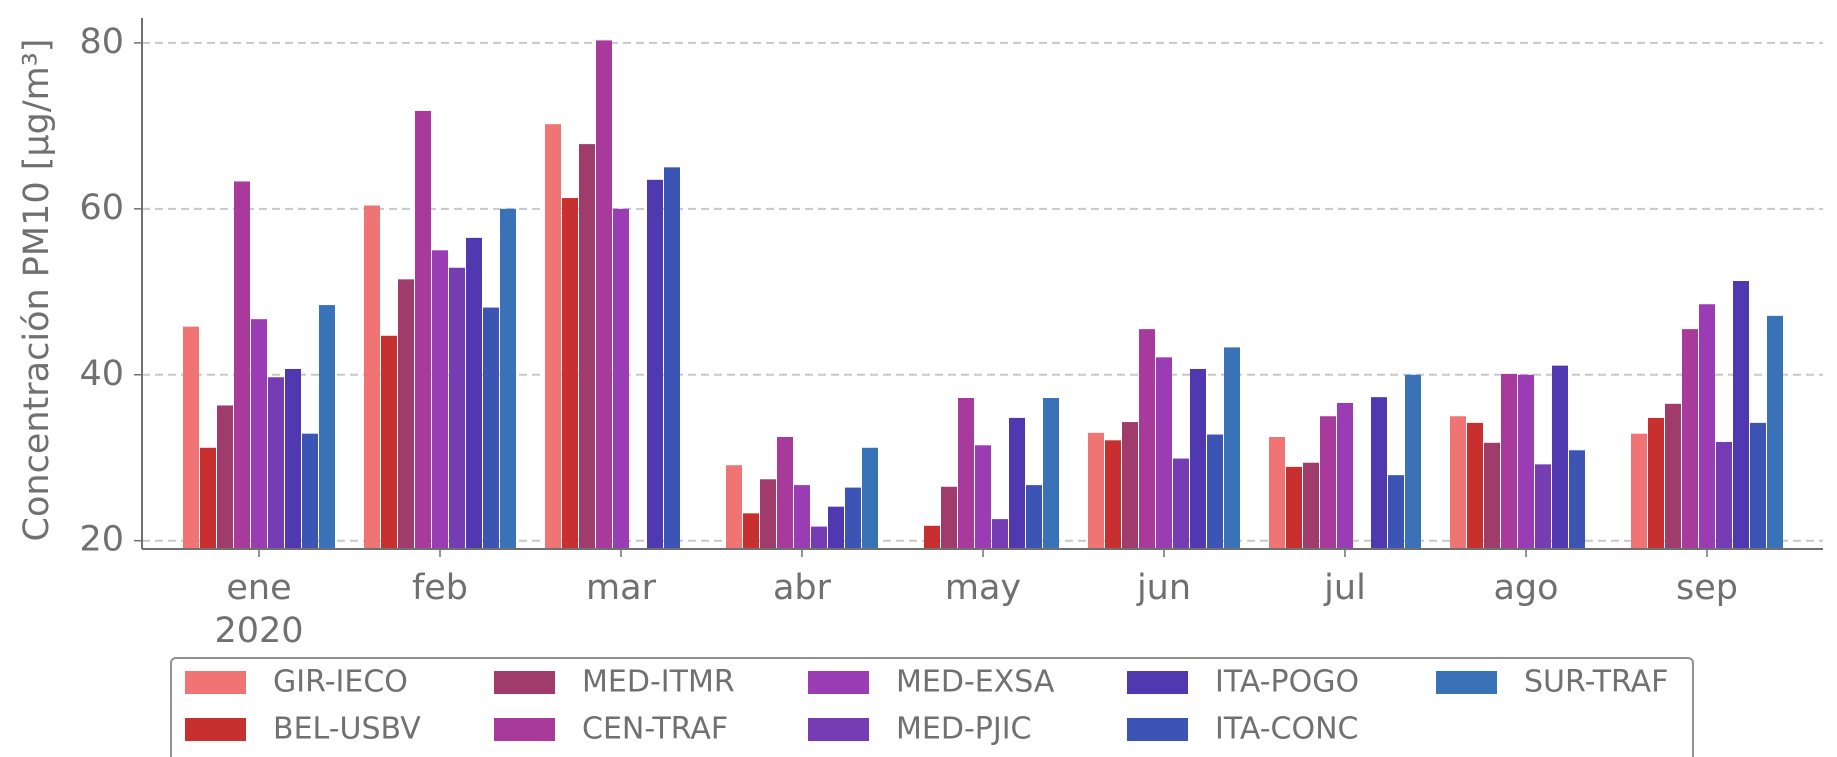  Describe the element at coordinates (964, 729) in the screenshot. I see `legend-label: MED-PJIC` at that location.